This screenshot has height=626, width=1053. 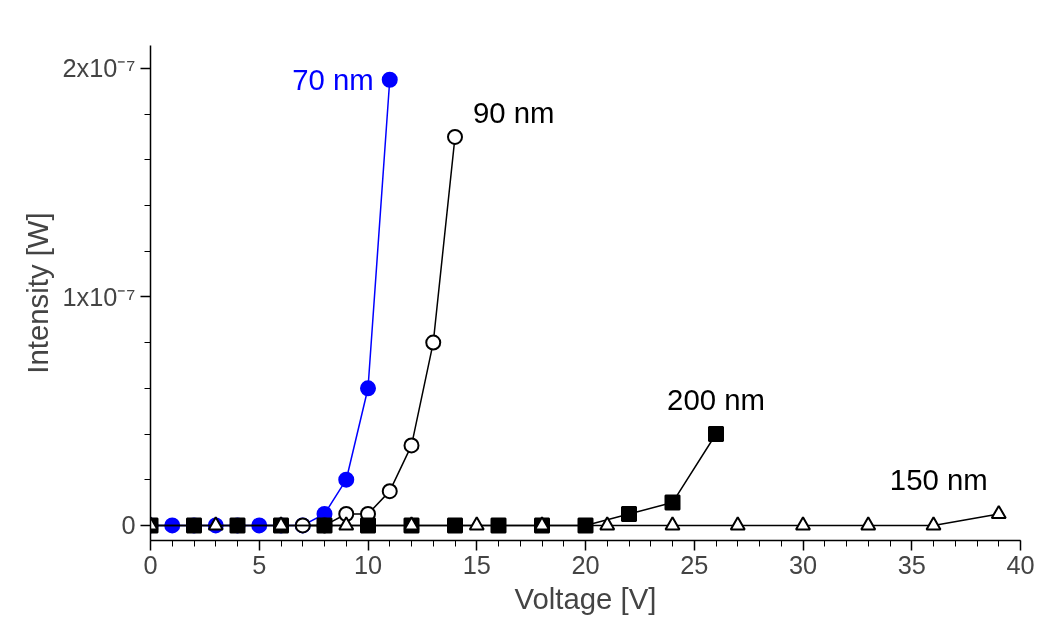 What do you see at coordinates (694, 564) in the screenshot?
I see `x-tick-label: 25` at bounding box center [694, 564].